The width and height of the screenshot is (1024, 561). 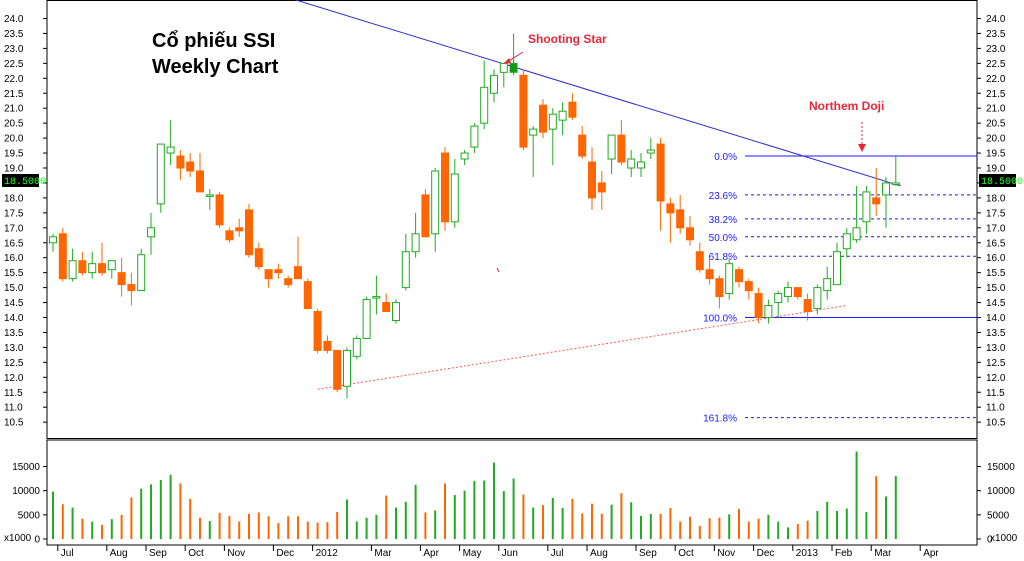 What do you see at coordinates (158, 553) in the screenshot?
I see `month-tick-label: Sep` at bounding box center [158, 553].